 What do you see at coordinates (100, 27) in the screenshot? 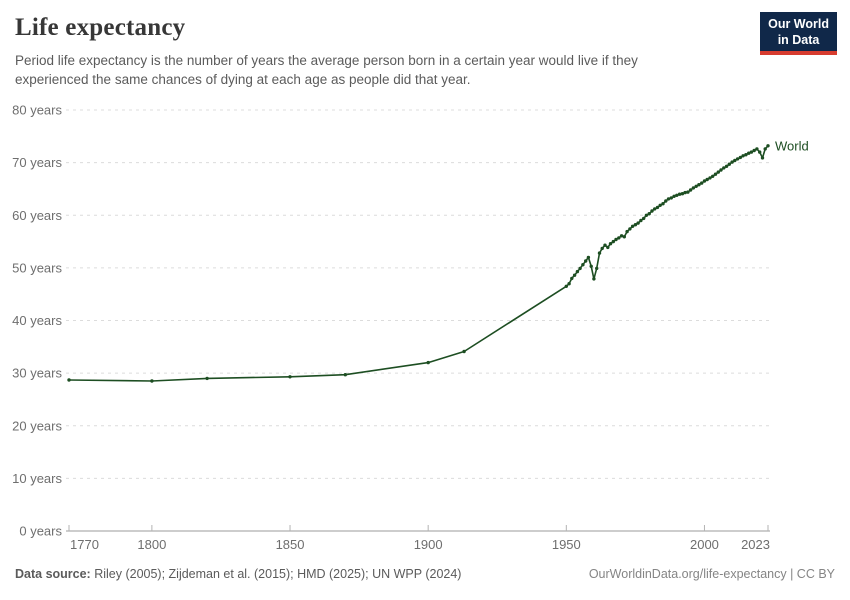
I see `page-title: Life expectancy` at bounding box center [100, 27].